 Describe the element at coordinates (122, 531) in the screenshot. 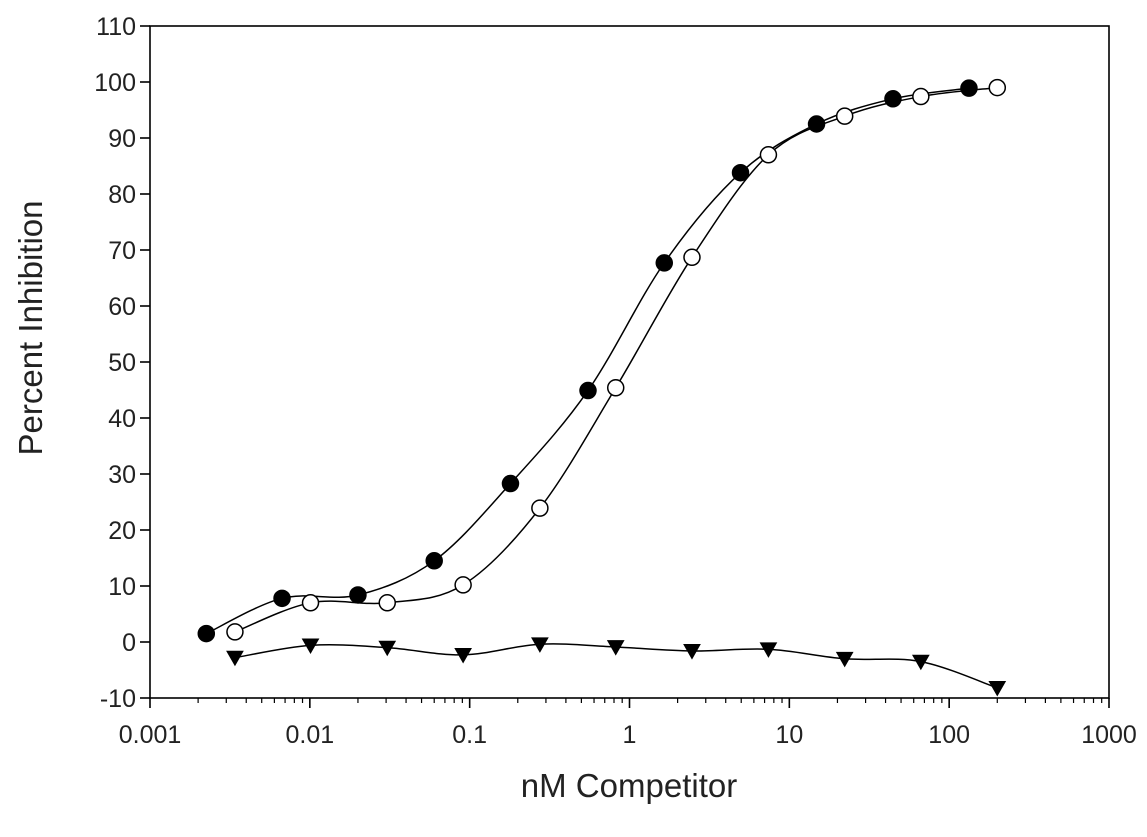

I see `y-tick-label: 20` at that location.